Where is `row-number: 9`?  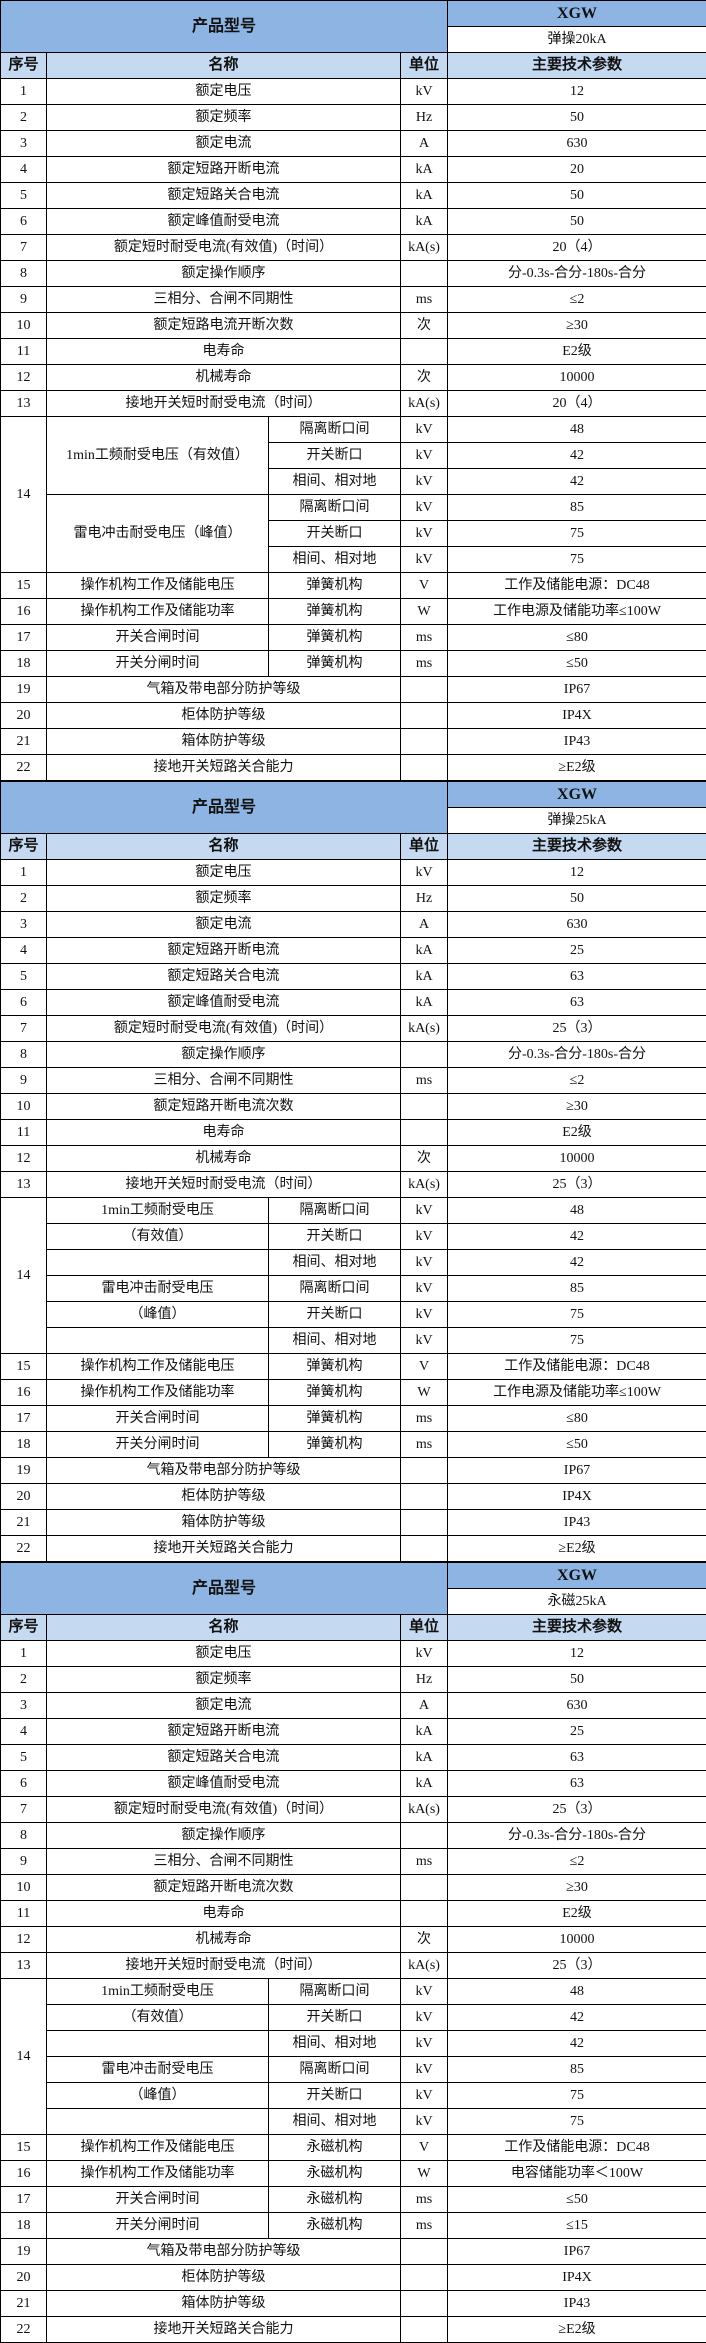 row-number: 9 is located at coordinates (24, 300).